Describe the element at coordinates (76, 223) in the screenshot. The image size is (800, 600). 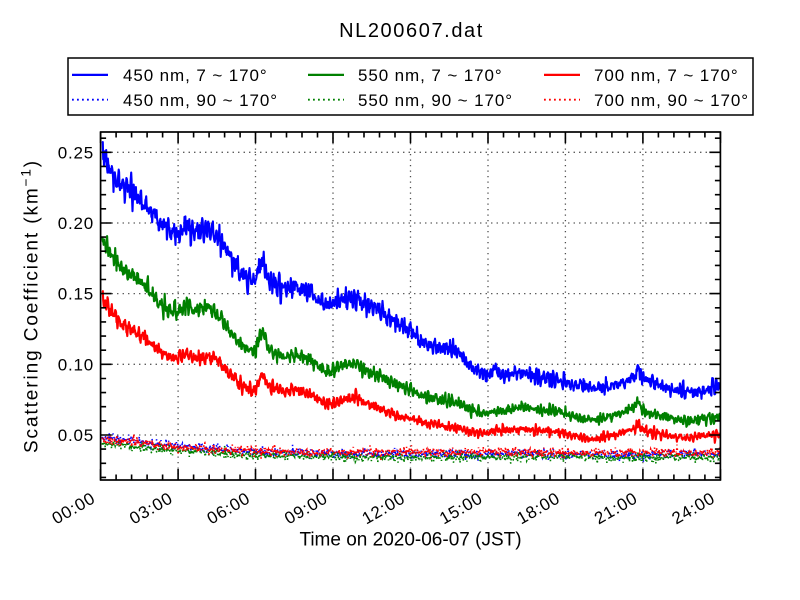
I see `svg-text: 0.20` at that location.